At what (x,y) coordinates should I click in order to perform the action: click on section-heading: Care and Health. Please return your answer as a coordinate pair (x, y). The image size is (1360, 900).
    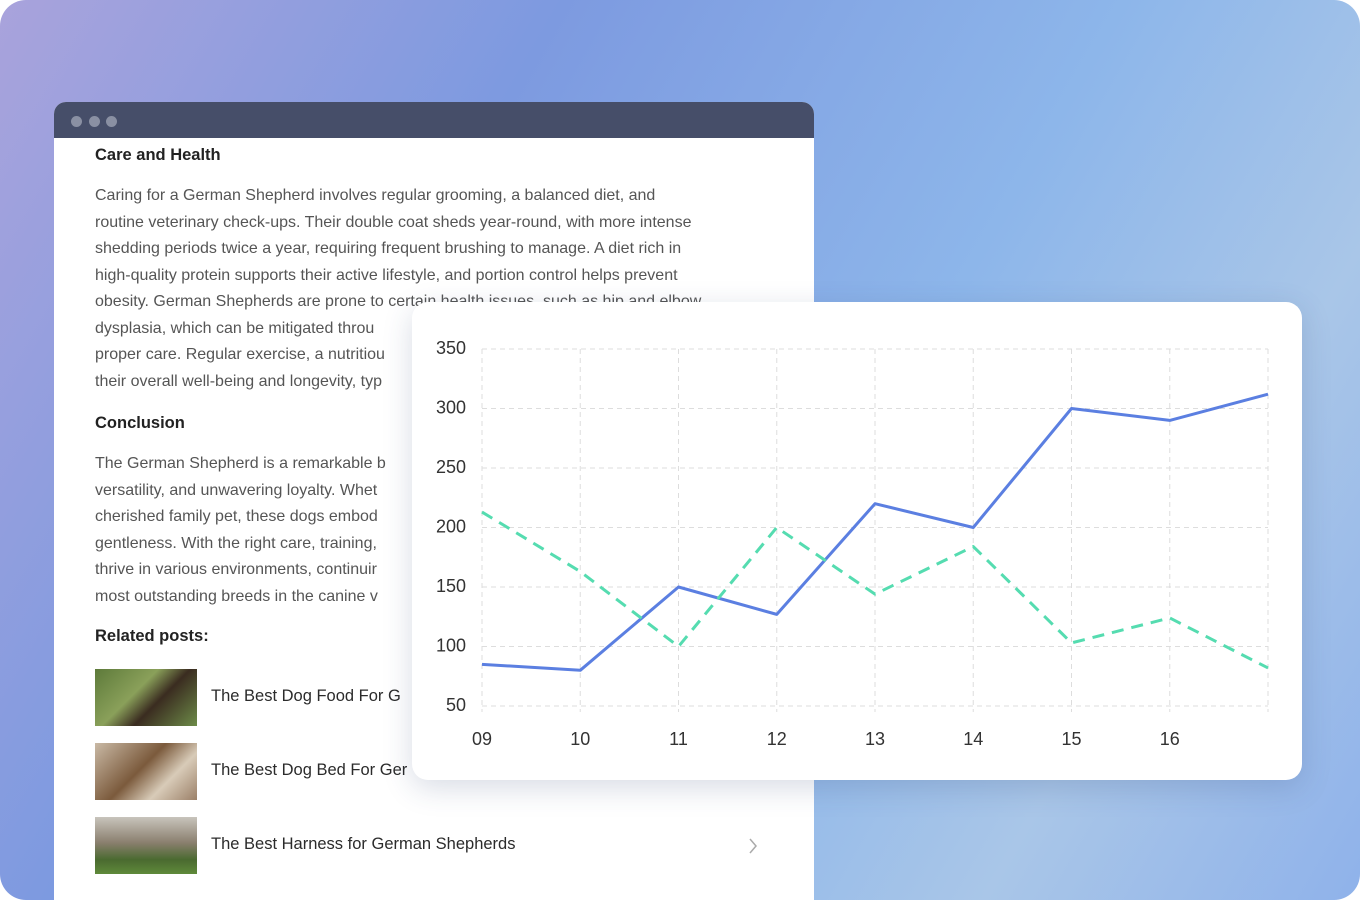
    Looking at the image, I should click on (158, 155).